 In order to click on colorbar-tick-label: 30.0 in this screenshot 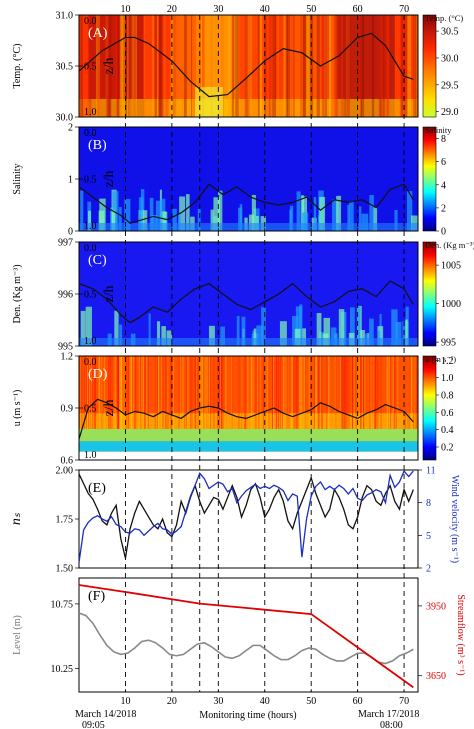, I will do `click(450, 58)`.